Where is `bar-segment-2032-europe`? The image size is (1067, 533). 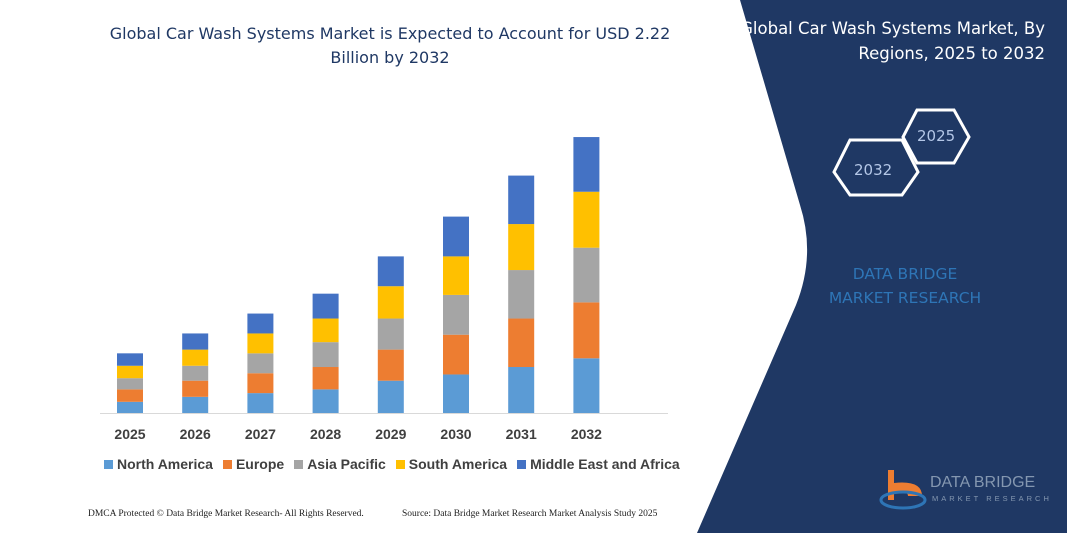
bar-segment-2032-europe is located at coordinates (586, 330).